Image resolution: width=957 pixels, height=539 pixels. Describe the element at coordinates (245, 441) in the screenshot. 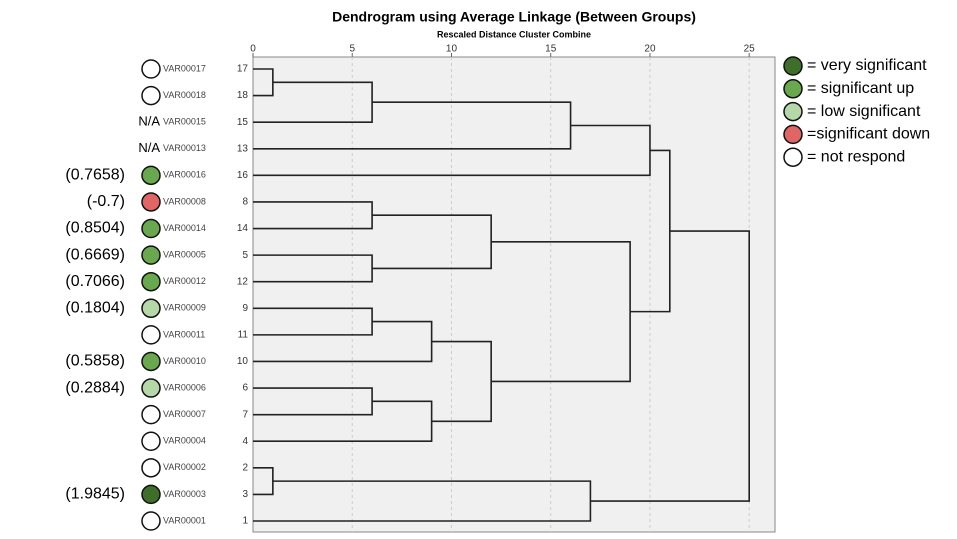

I see `case-number: 4` at that location.